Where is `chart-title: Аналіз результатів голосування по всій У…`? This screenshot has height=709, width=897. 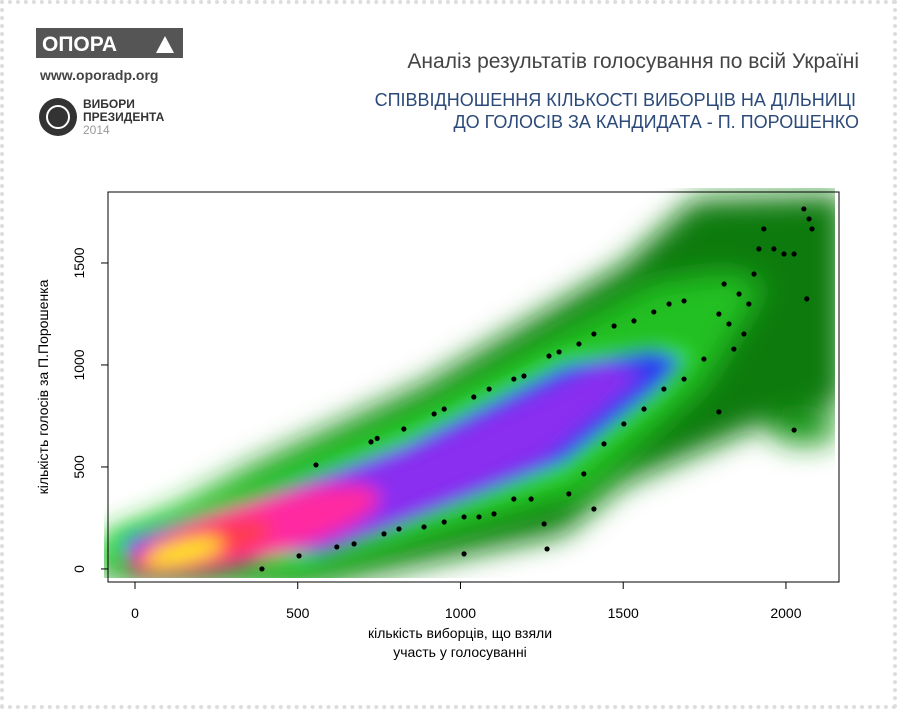 chart-title: Аналіз результатів голосування по всій У… is located at coordinates (633, 61).